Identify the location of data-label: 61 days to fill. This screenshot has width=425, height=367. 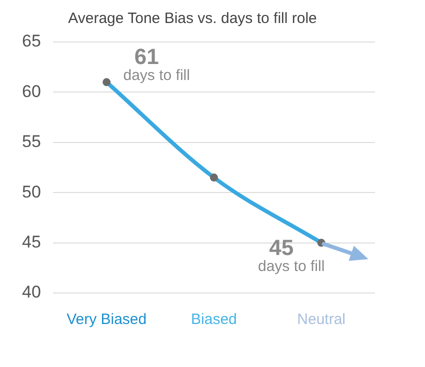
(156, 64).